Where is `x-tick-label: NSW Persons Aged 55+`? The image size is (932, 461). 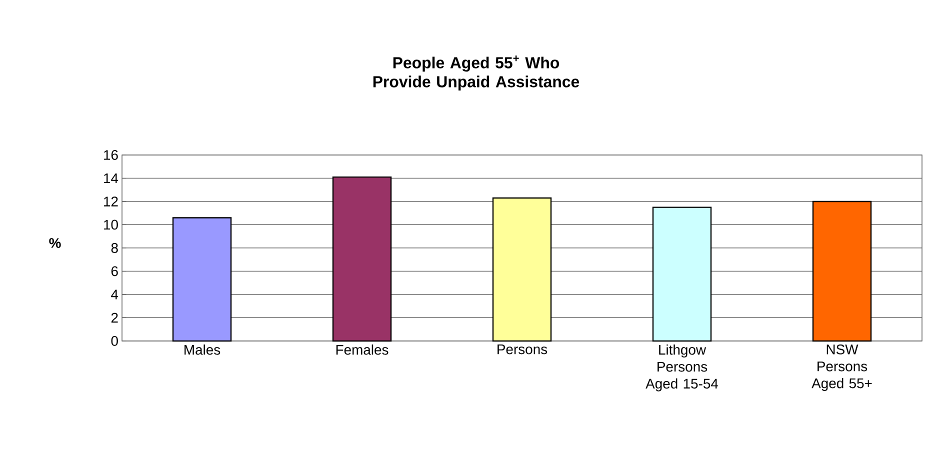
x-tick-label: NSW Persons Aged 55+ is located at coordinates (842, 368).